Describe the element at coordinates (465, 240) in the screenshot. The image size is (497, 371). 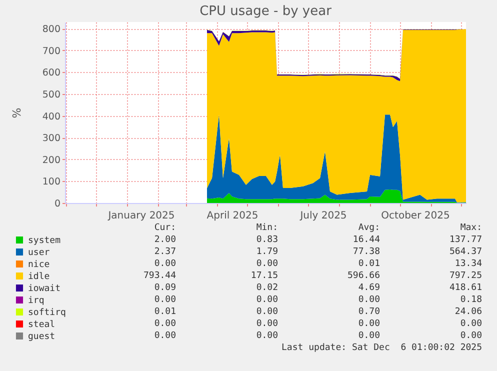
I see `text: 137.77` at that location.